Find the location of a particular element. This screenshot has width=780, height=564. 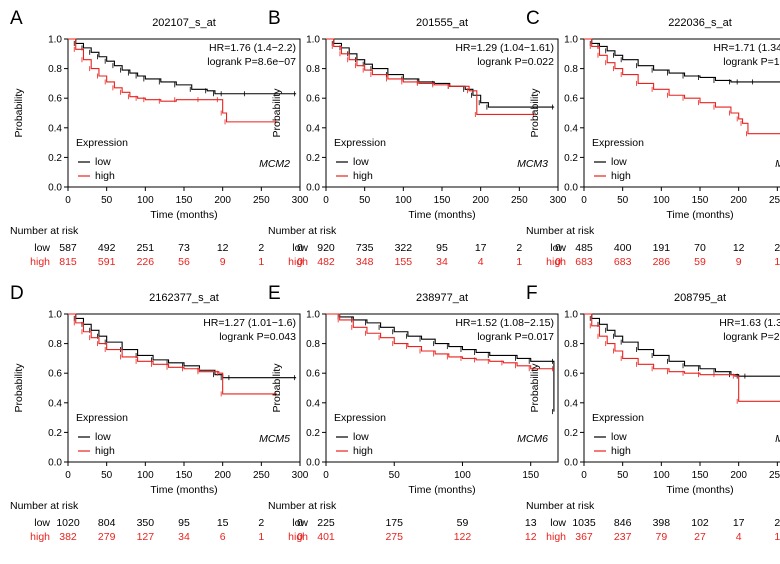

risk-count-high: 155 is located at coordinates (404, 262).